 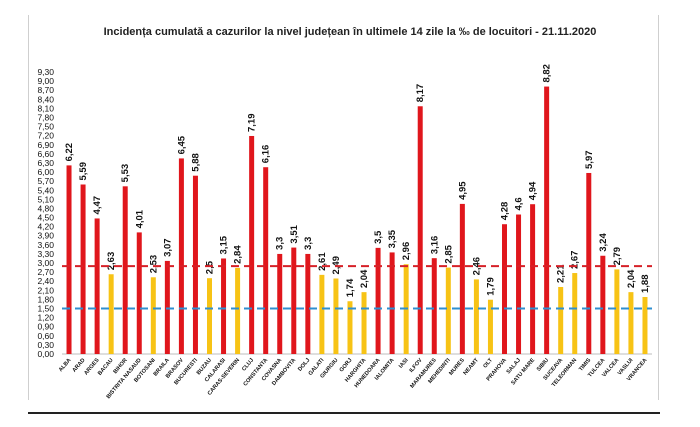 I want to click on y-tick-label: 1,50, so click(x=45, y=309).